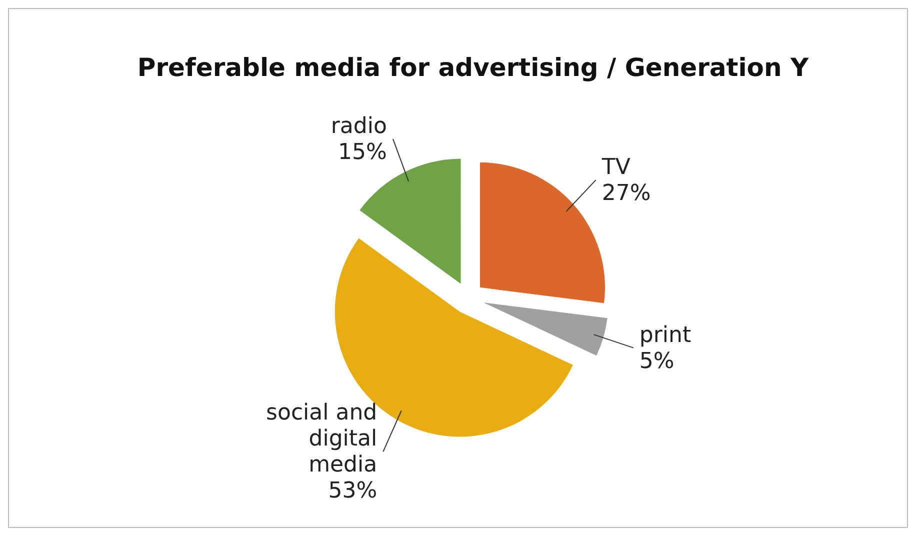 This screenshot has height=536, width=909. I want to click on slice-label: social and digital media, so click(322, 439).